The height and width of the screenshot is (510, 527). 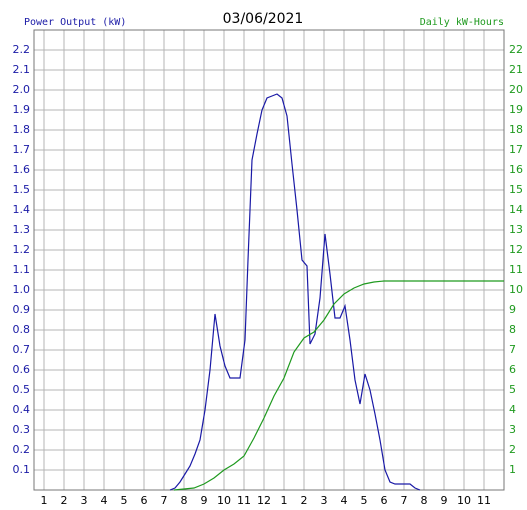 I want to click on y2-tick-label: 15, so click(x=516, y=189).